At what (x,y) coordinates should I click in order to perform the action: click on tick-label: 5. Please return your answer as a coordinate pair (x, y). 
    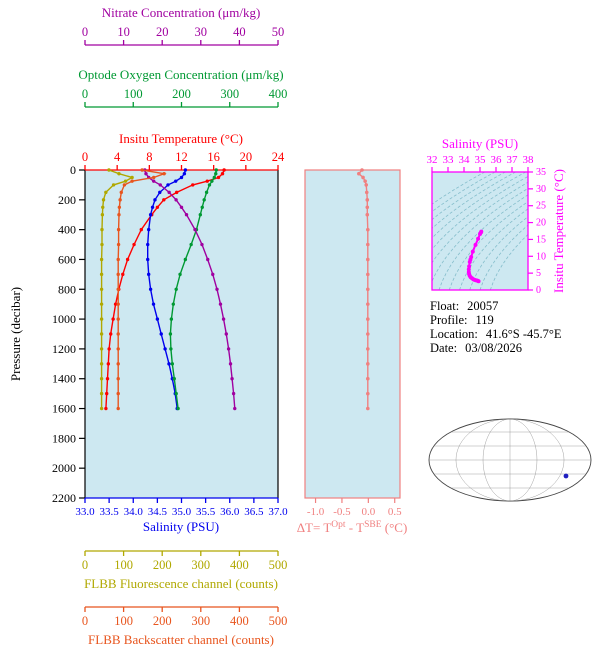
    Looking at the image, I should click on (538, 273).